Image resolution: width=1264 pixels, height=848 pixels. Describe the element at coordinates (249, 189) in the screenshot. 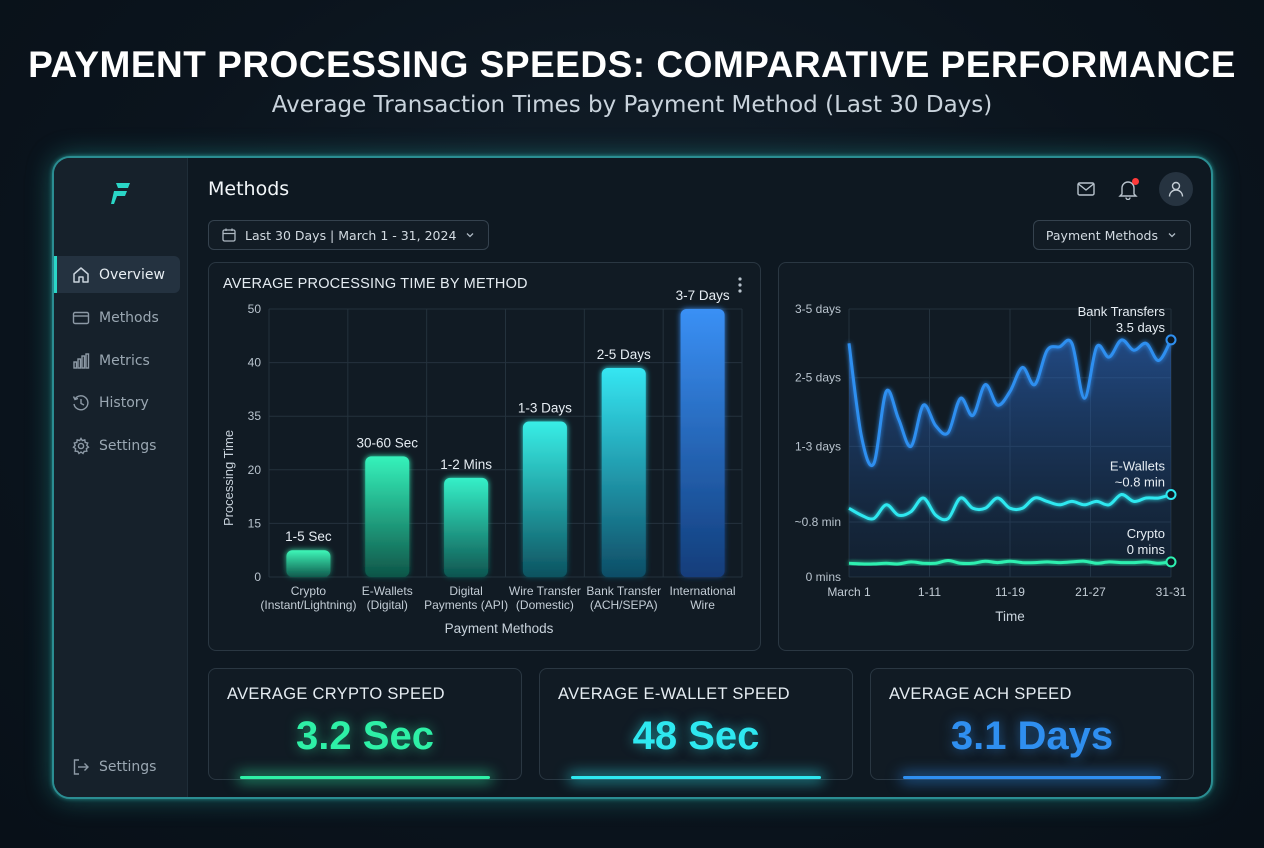

I see `page-title: Methods` at that location.